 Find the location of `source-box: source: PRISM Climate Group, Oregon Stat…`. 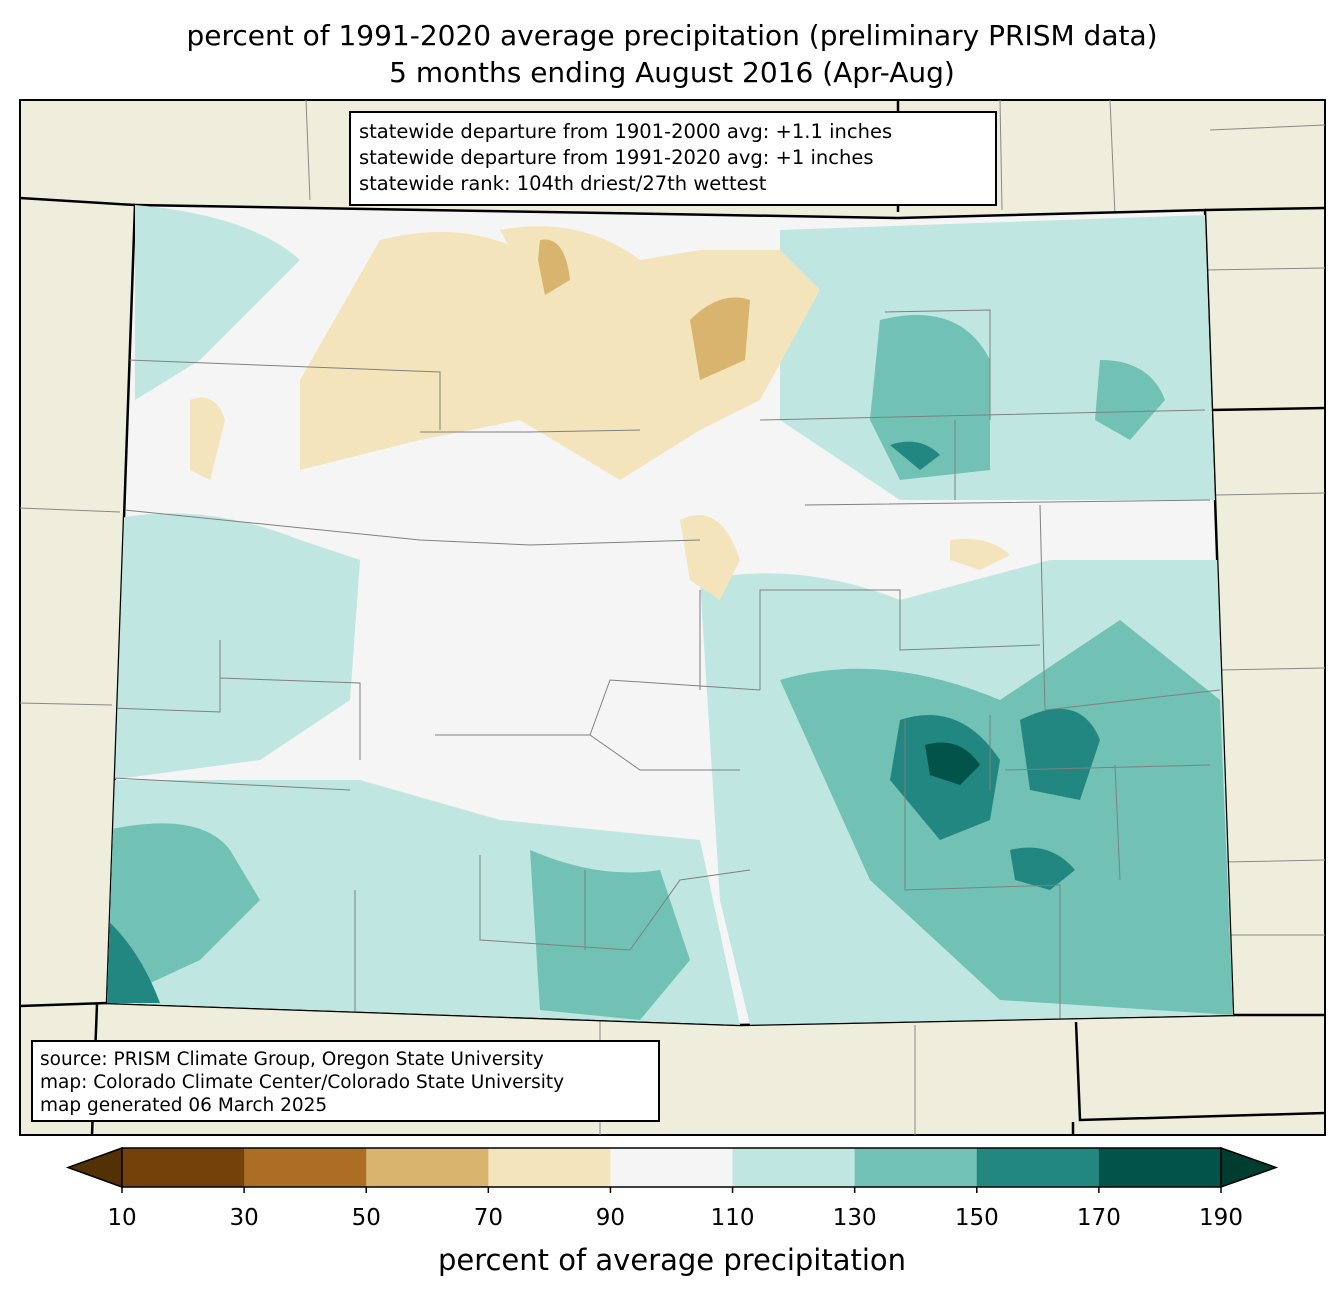

source-box: source: PRISM Climate Group, Oregon Stat… is located at coordinates (345, 1081).